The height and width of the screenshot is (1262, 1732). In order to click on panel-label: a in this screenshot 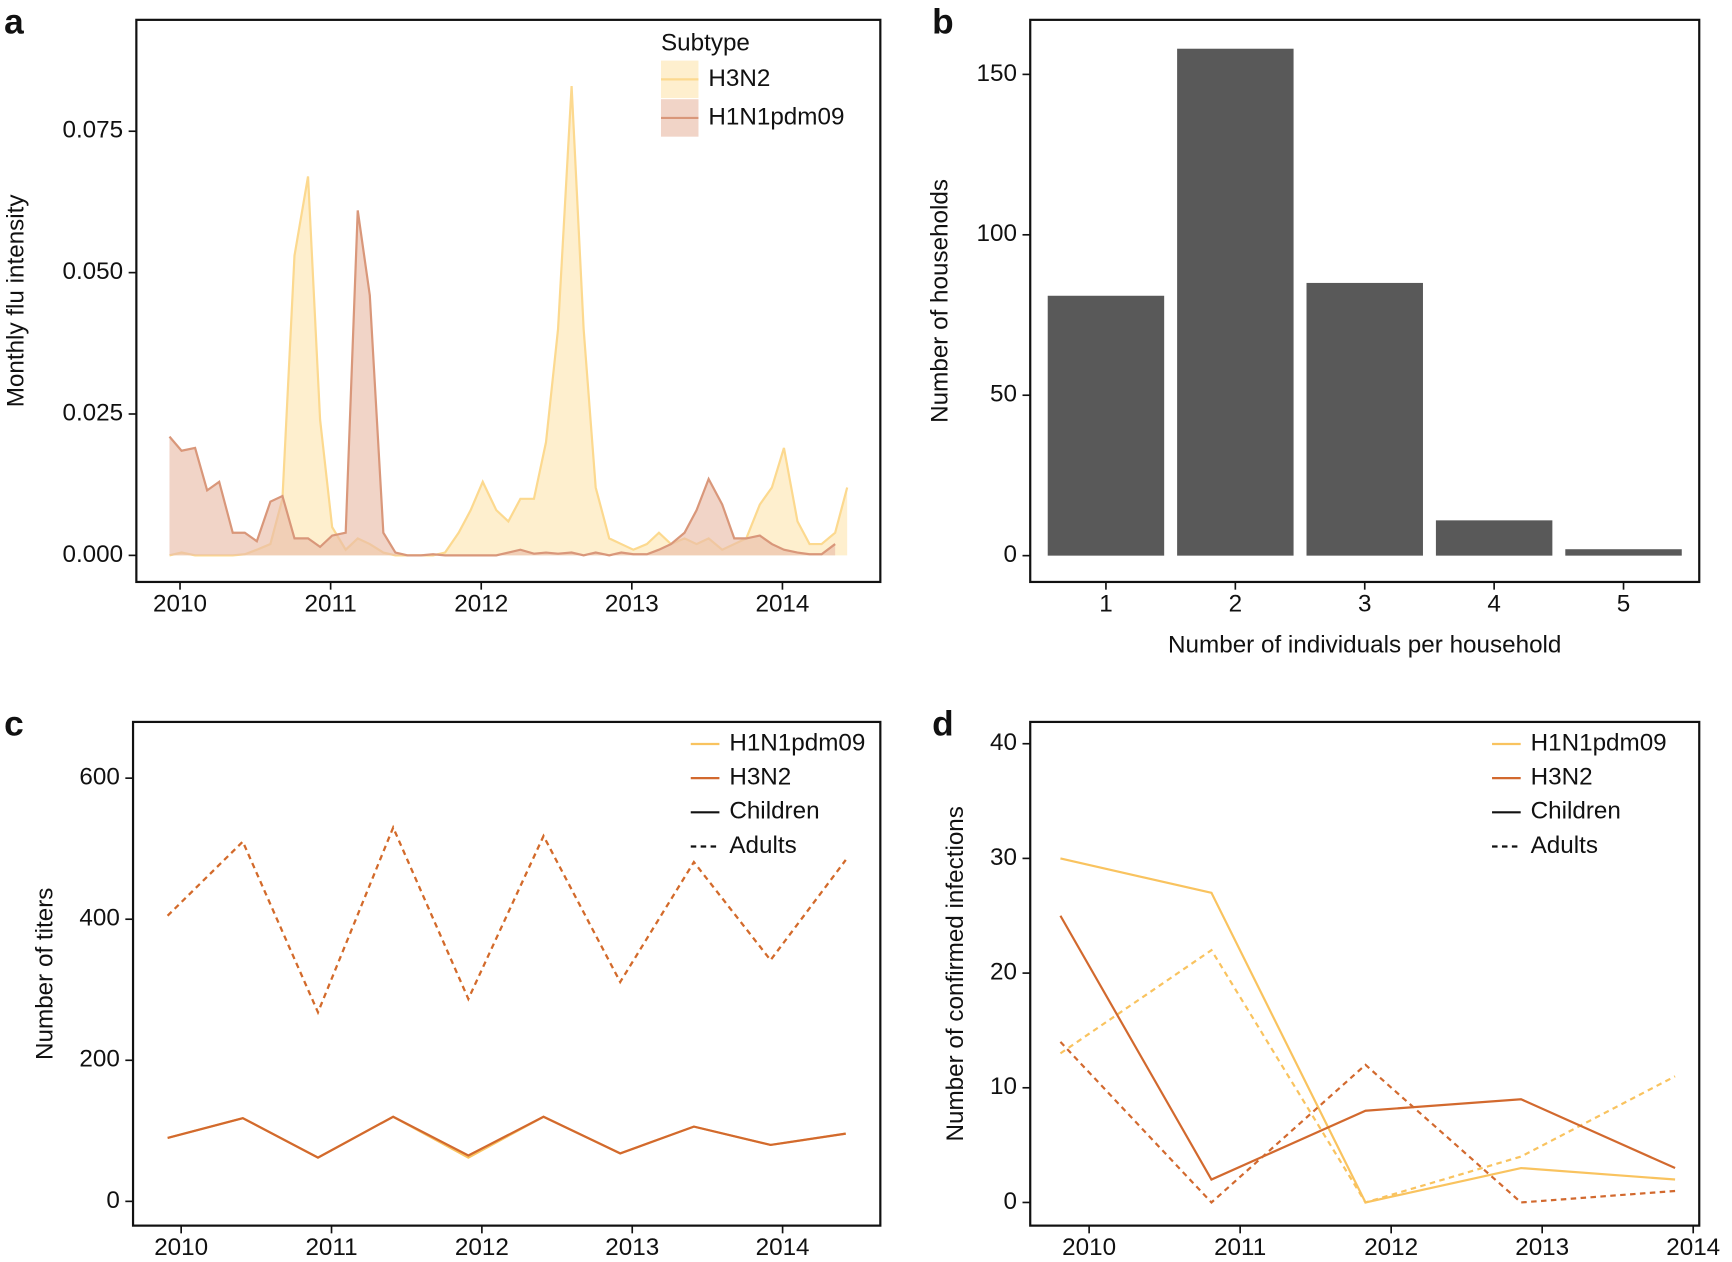, I will do `click(14, 22)`.